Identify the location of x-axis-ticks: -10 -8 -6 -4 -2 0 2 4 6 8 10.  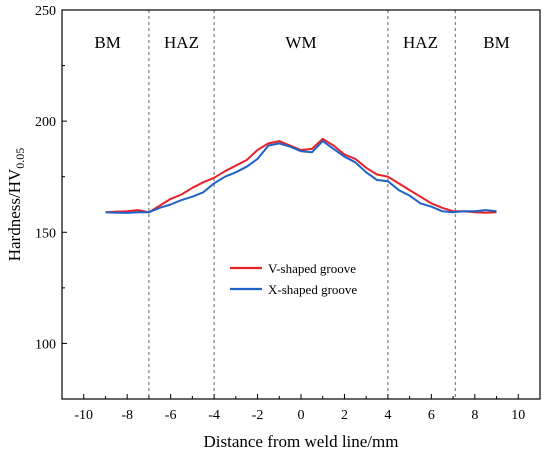
(299, 408).